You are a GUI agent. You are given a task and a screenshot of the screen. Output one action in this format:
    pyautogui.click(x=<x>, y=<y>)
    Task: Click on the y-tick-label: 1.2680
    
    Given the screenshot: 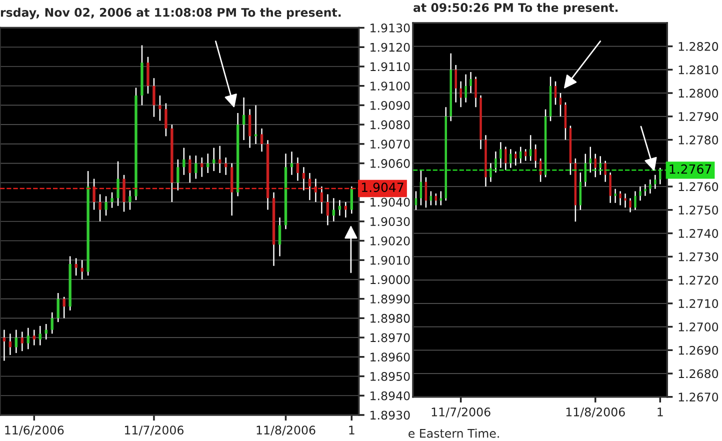 What is the action you would take?
    pyautogui.click(x=698, y=373)
    